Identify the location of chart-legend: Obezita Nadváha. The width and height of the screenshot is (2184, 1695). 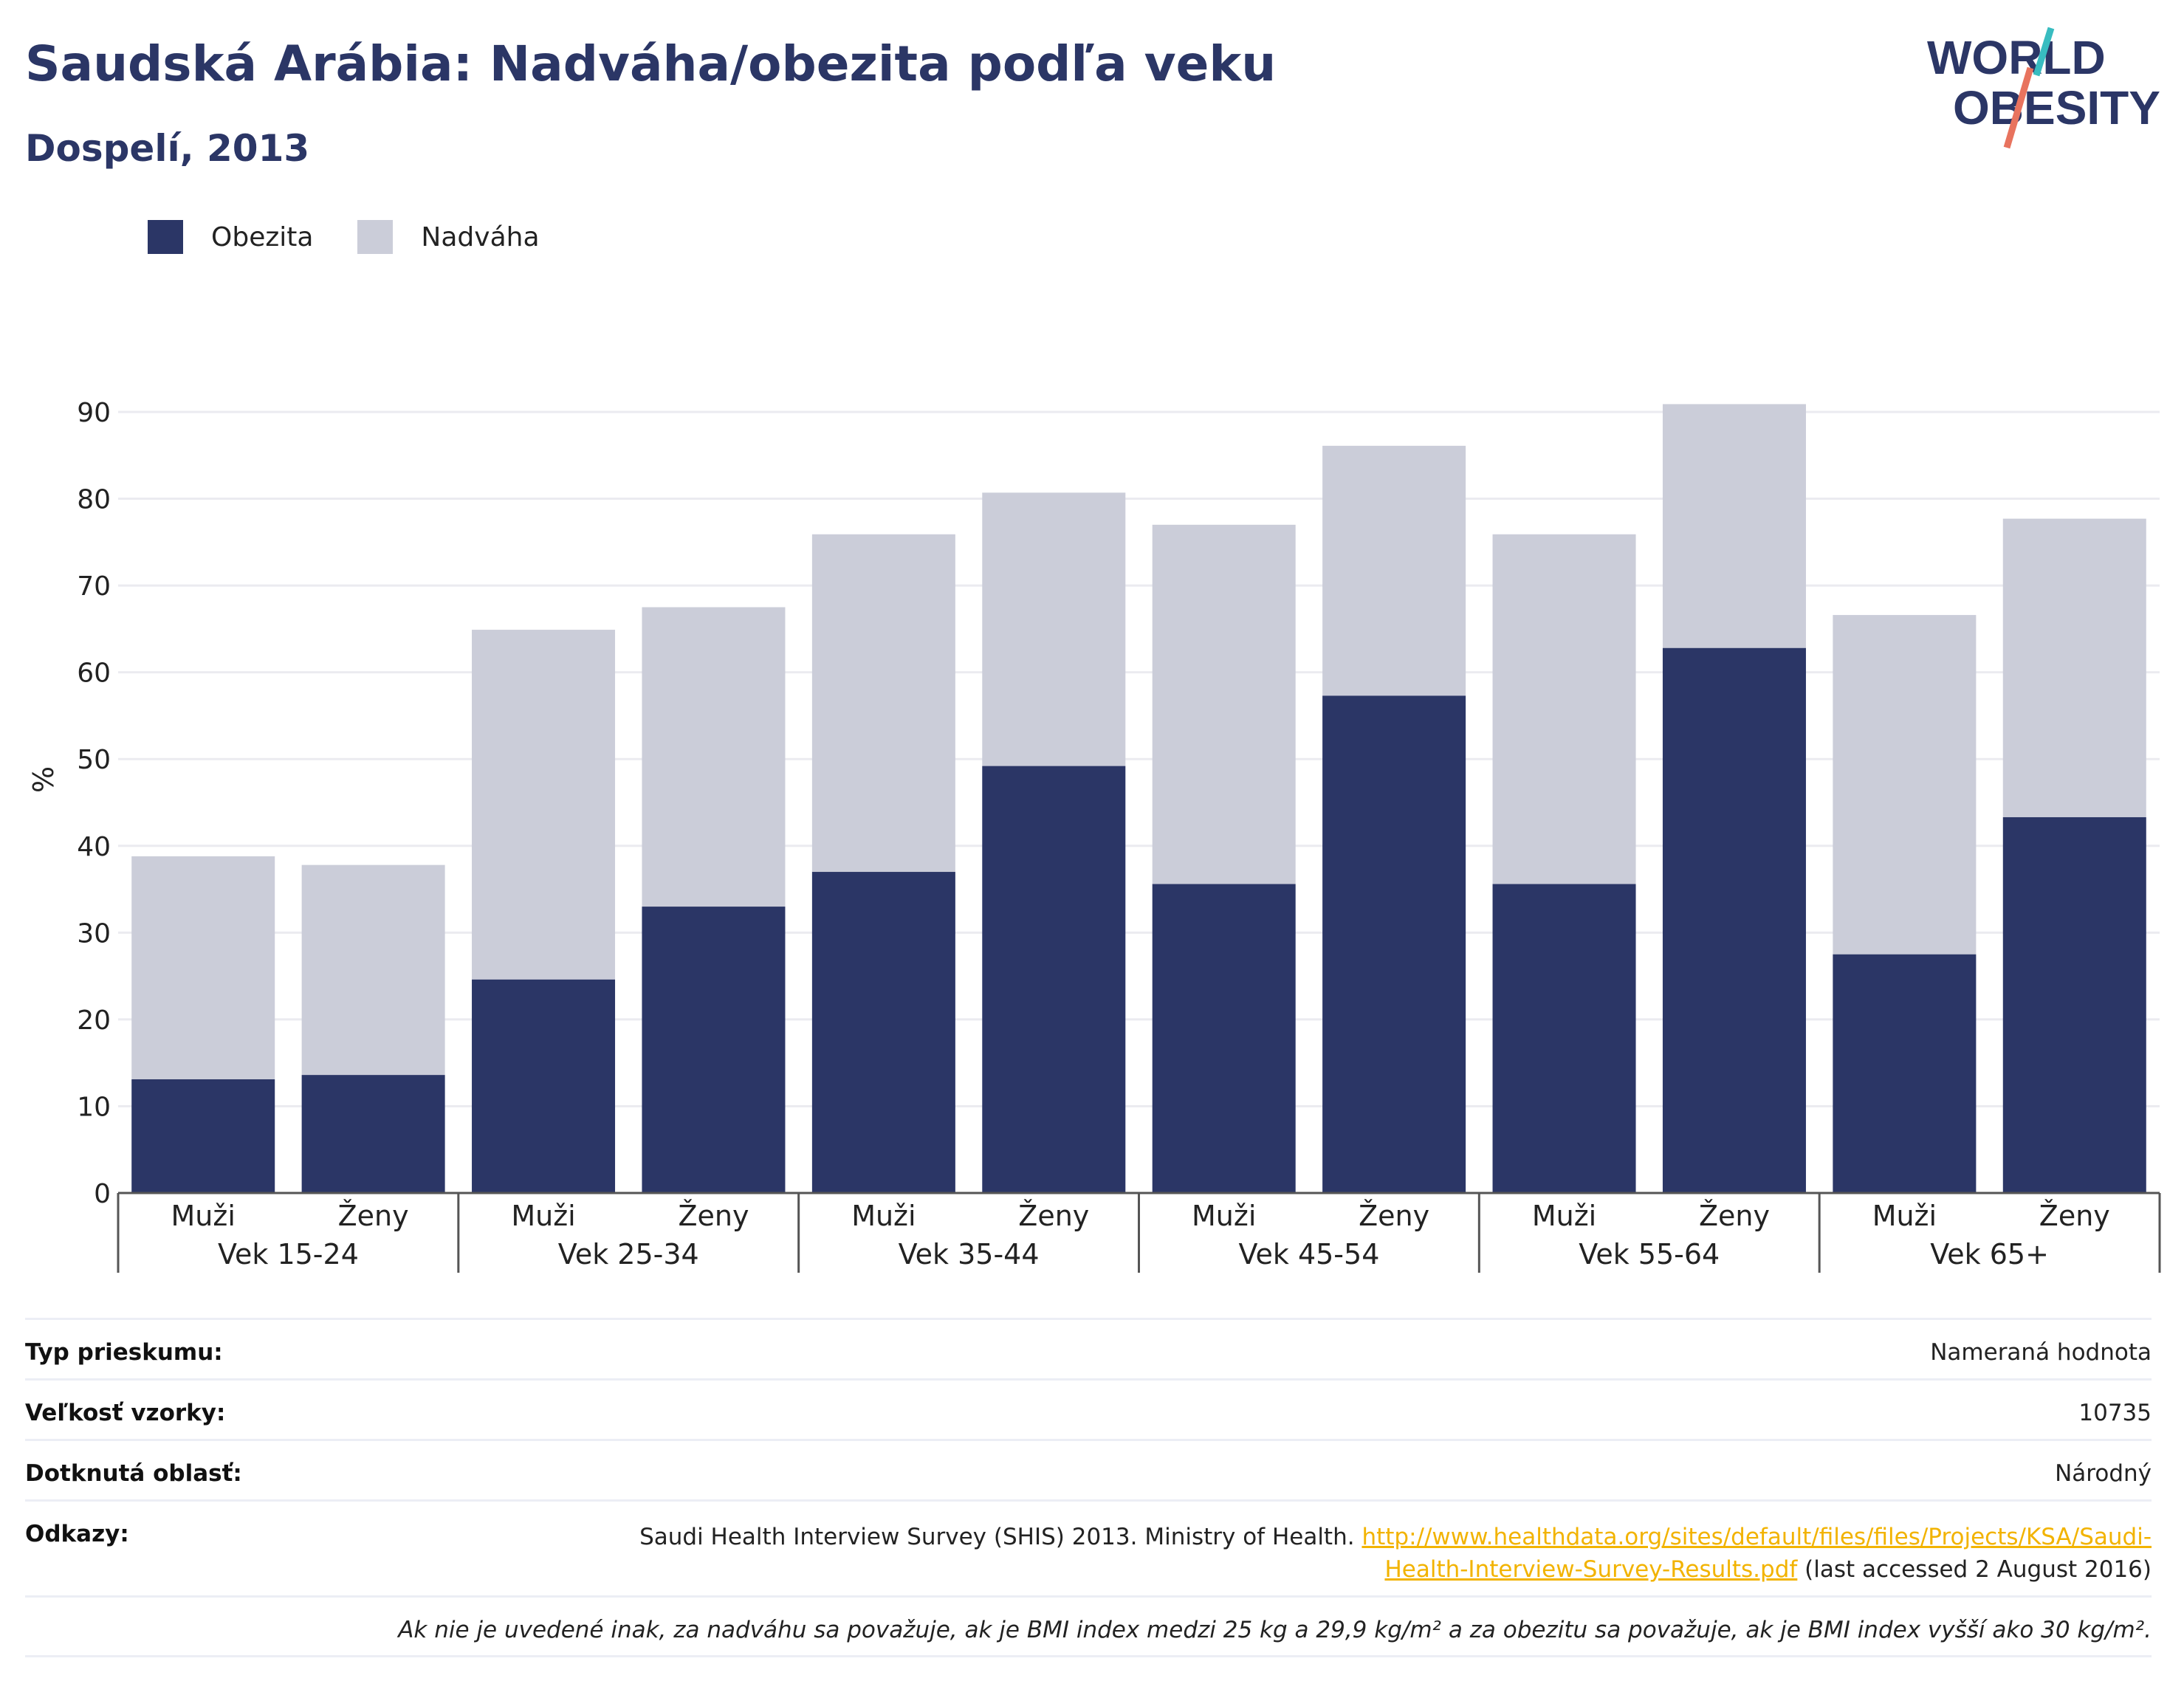
(366, 237).